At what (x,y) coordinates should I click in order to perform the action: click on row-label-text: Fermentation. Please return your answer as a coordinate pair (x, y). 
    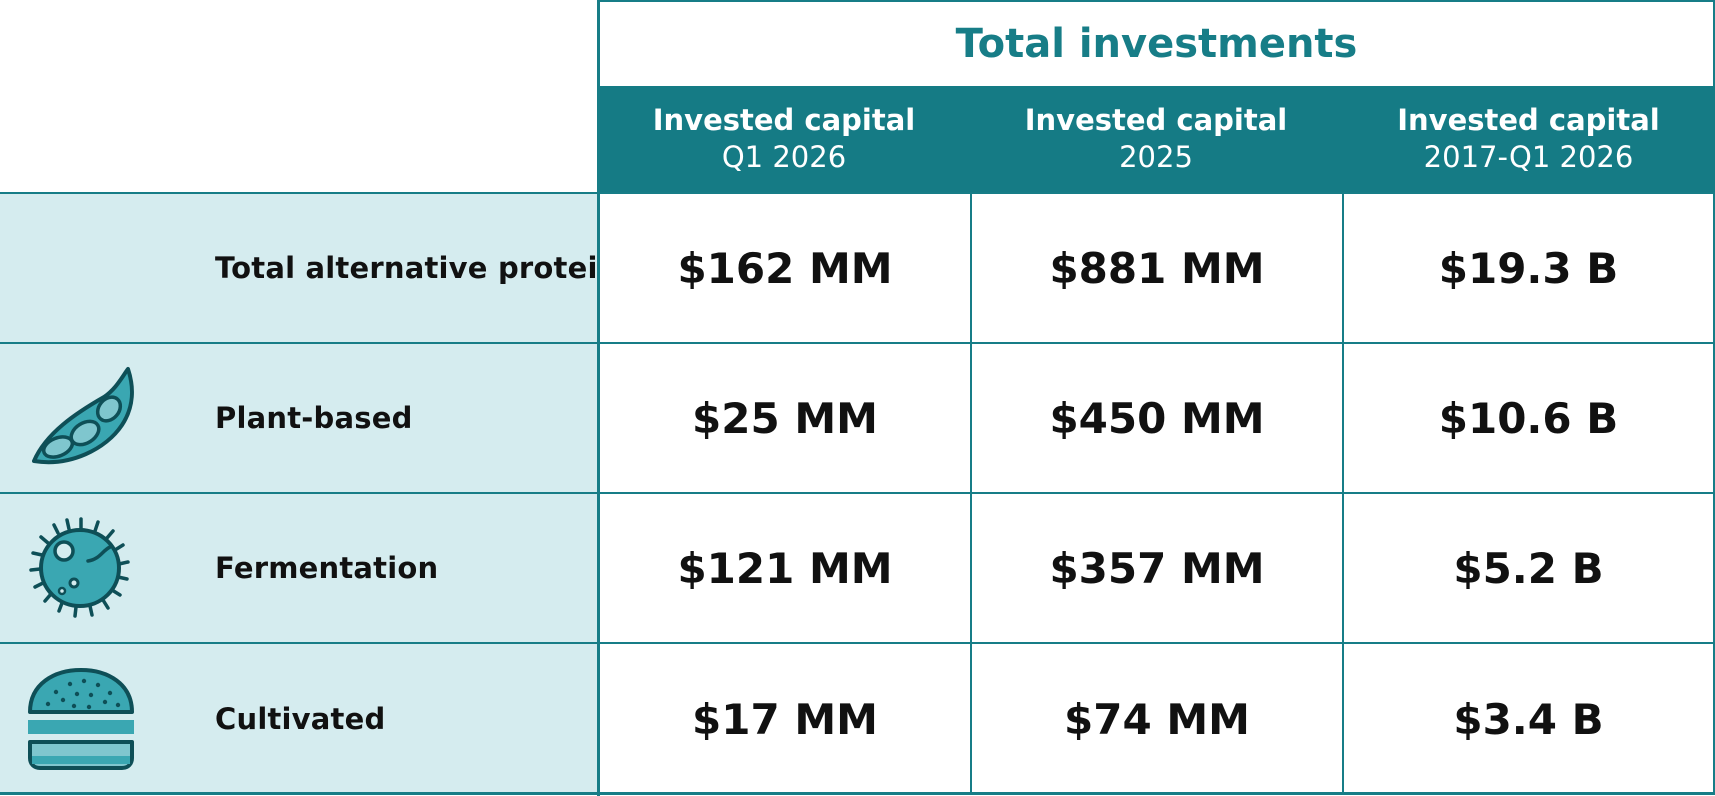
    Looking at the image, I should click on (327, 568).